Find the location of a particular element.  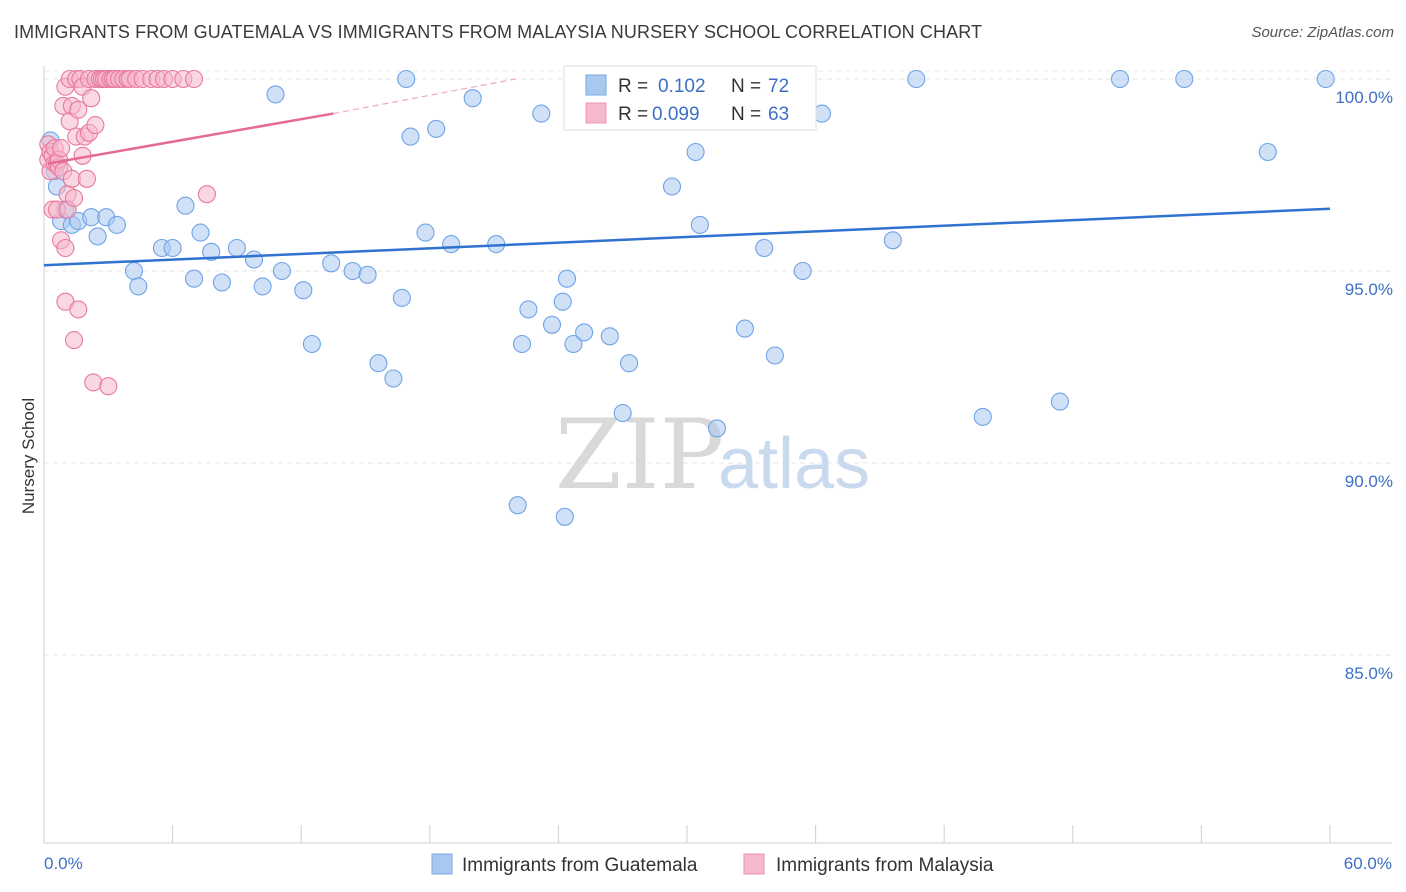

bottom-legend-label-malaysia: Immigrants from Malaysia is located at coordinates (885, 865).